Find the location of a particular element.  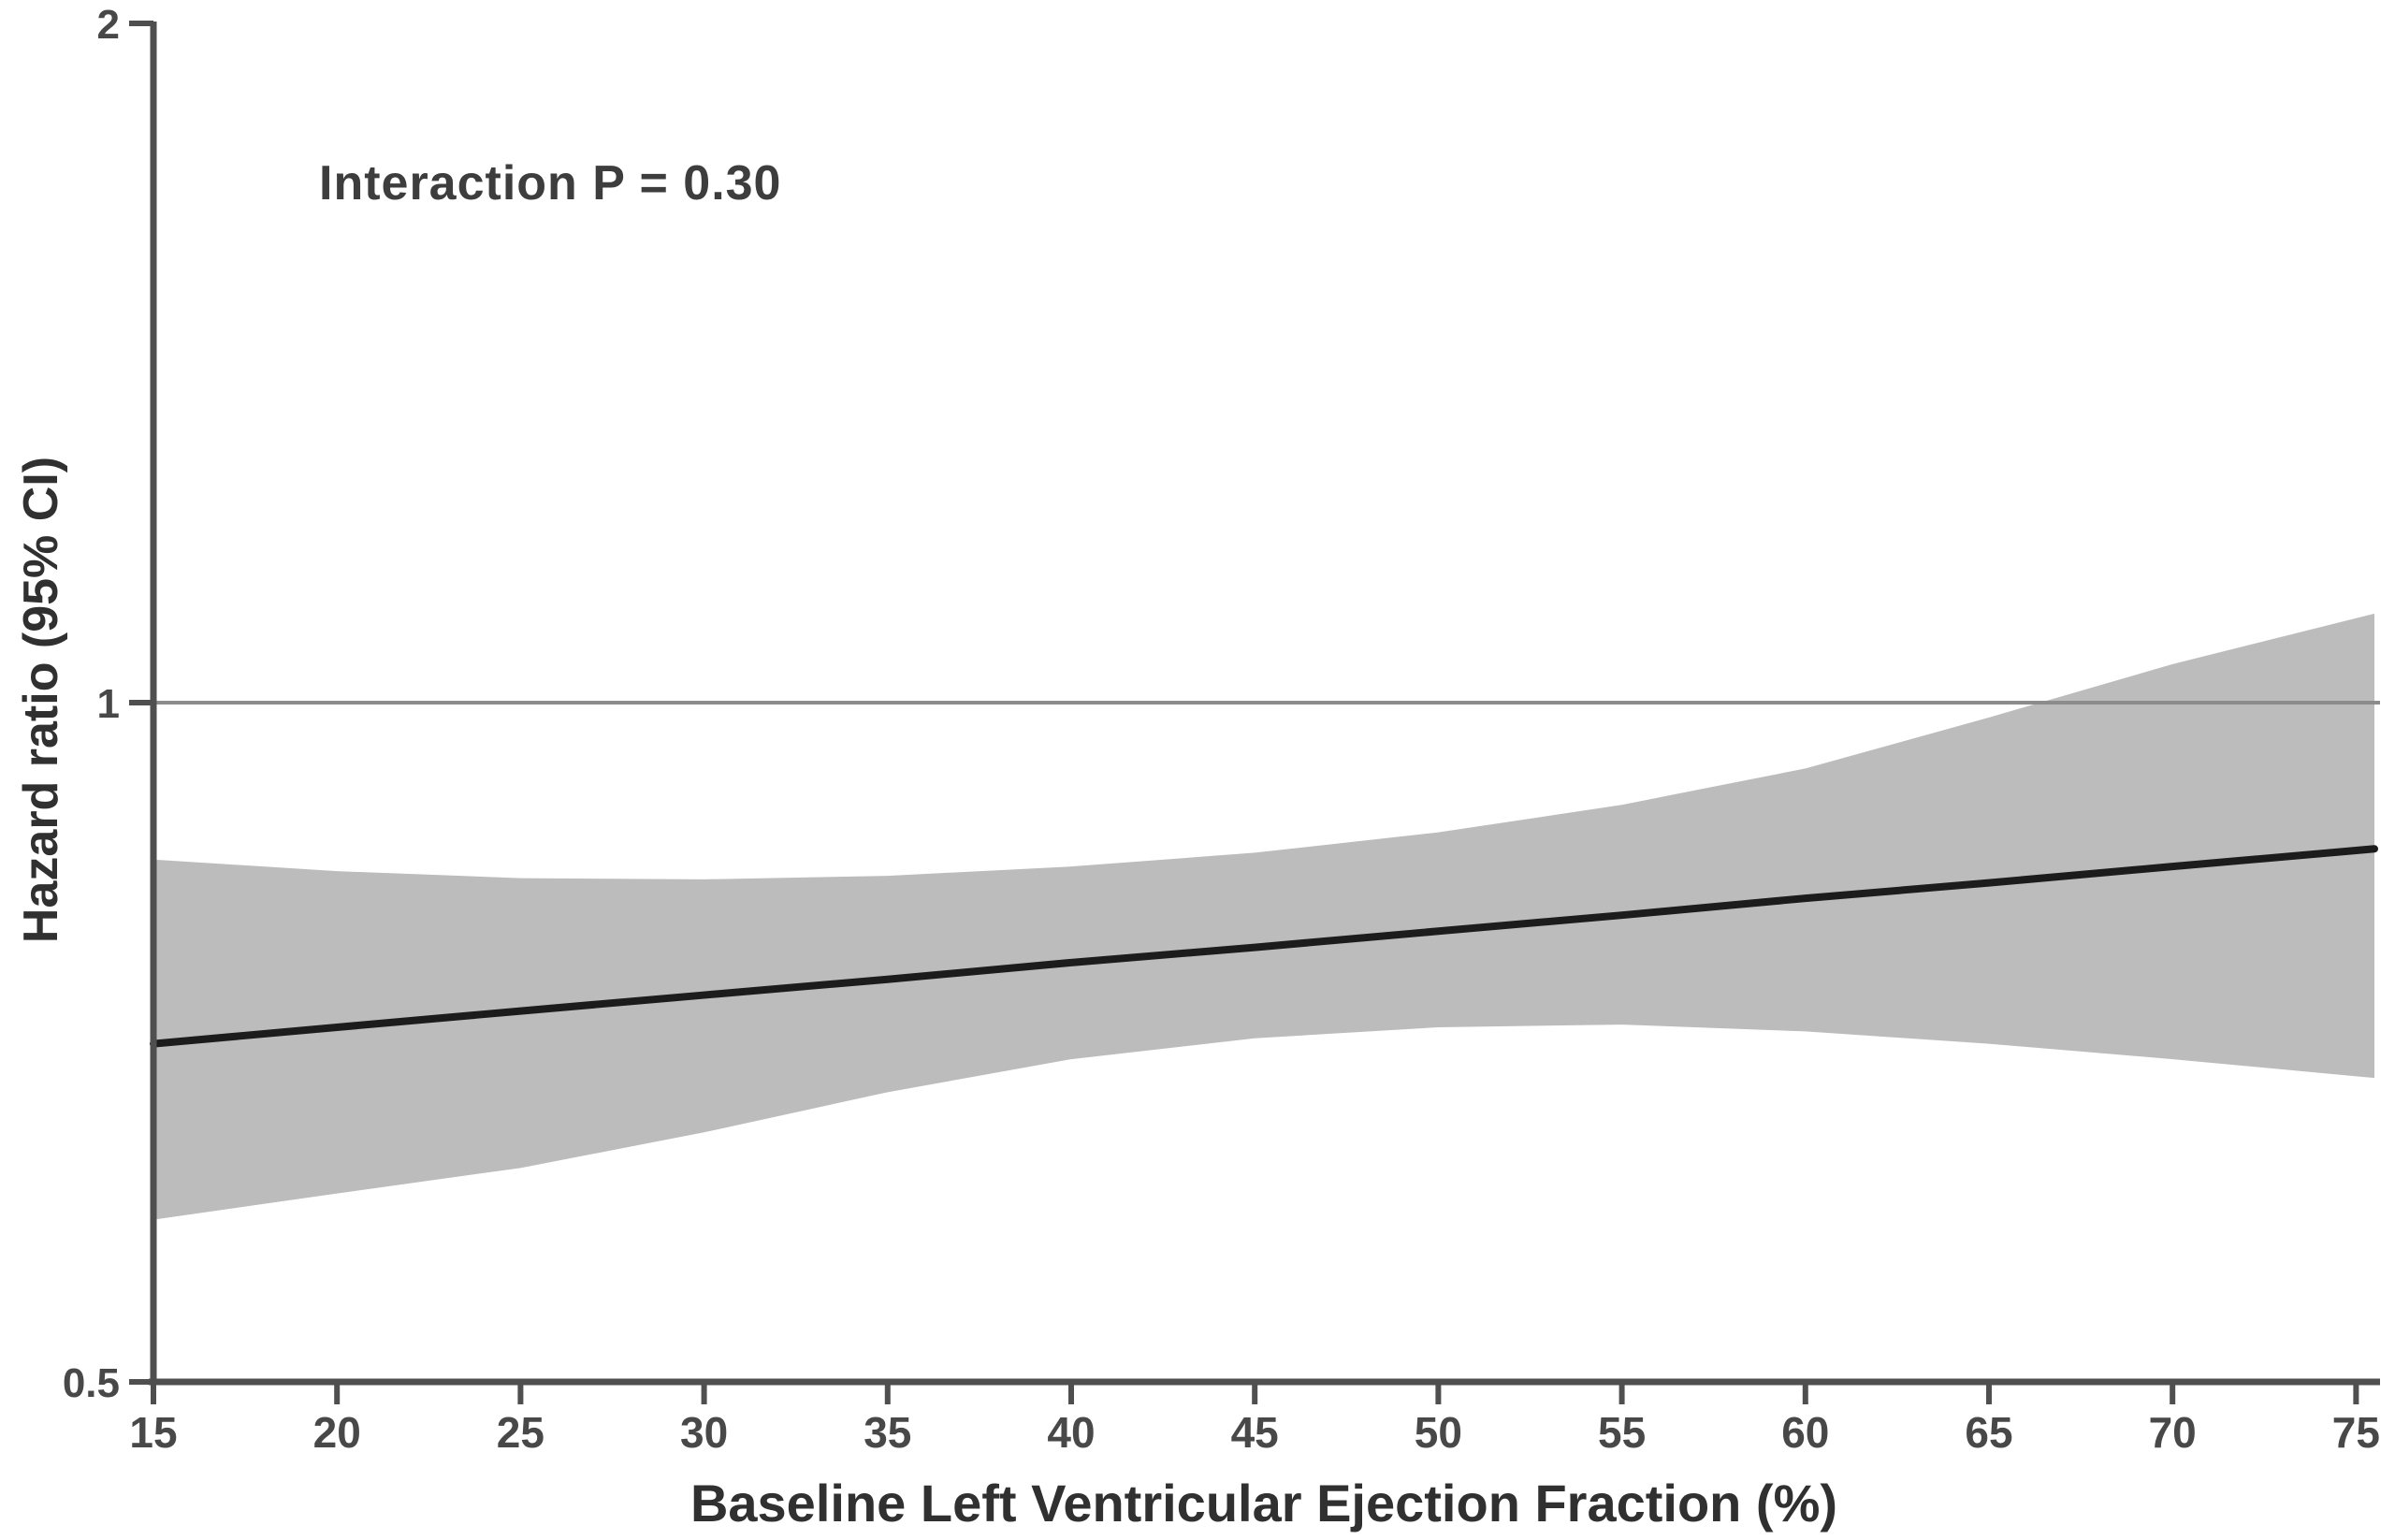

x-tick-label: 25 is located at coordinates (520, 1433).